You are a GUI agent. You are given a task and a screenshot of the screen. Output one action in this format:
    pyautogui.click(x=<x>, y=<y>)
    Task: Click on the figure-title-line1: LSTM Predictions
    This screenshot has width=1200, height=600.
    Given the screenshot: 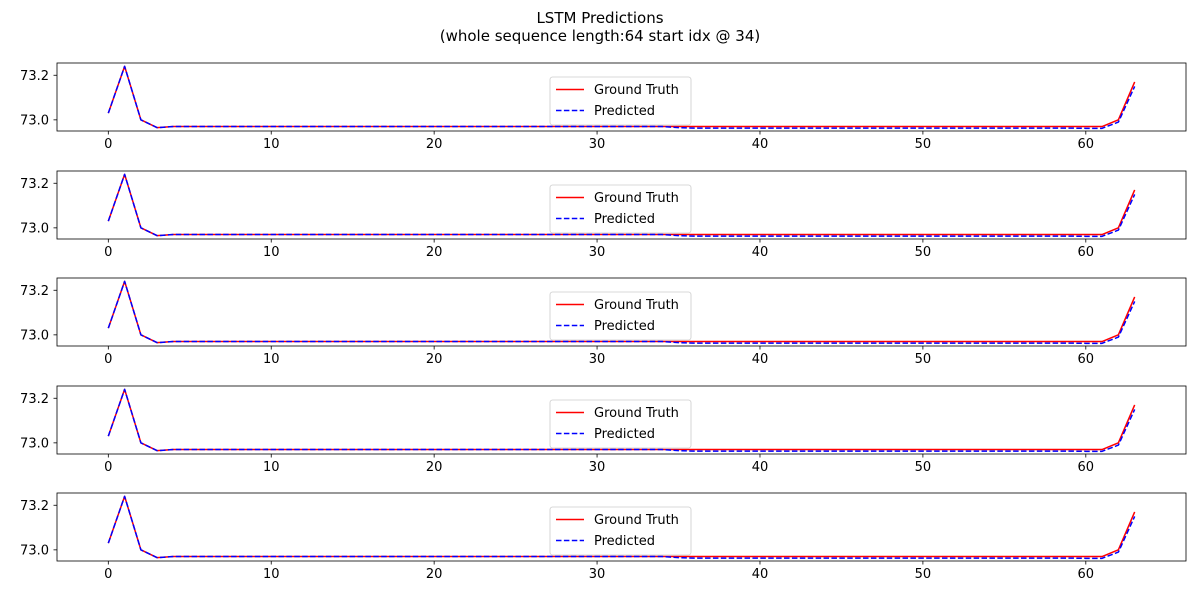 What is the action you would take?
    pyautogui.click(x=600, y=18)
    